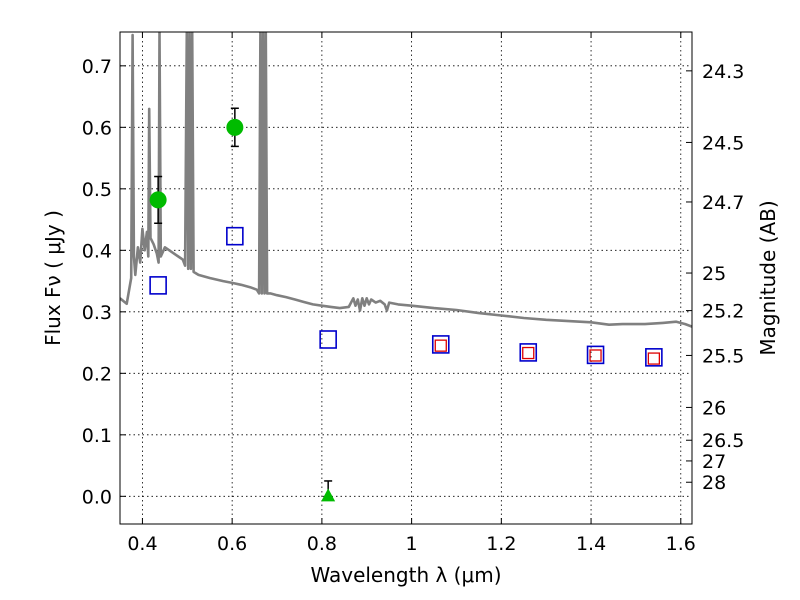 Image resolution: width=800 pixels, height=600 pixels. Describe the element at coordinates (681, 544) in the screenshot. I see `x-tick-label: 1.6` at that location.